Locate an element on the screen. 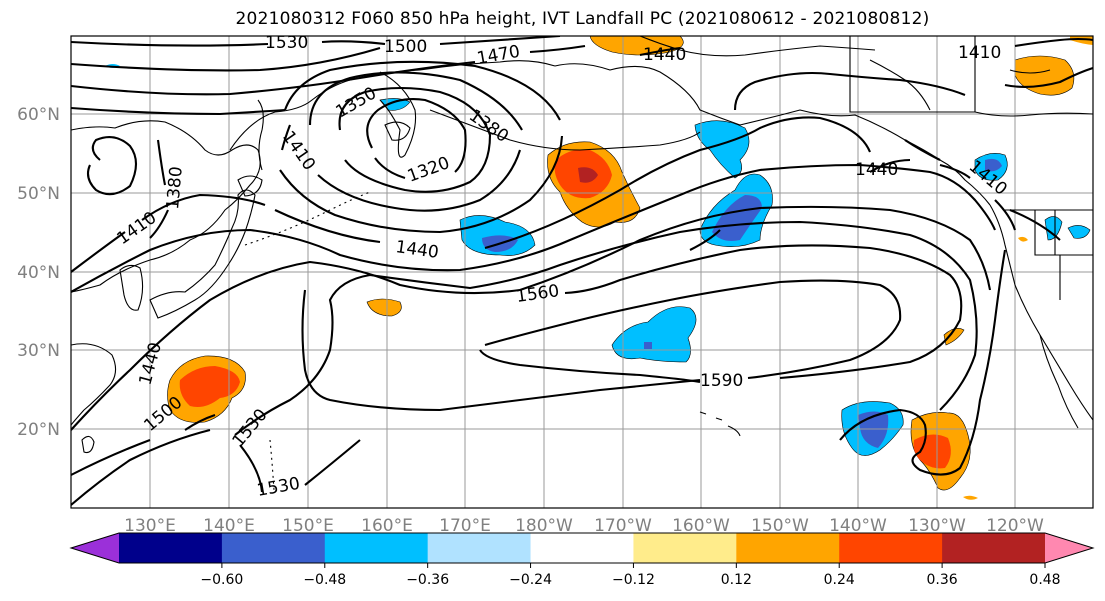 The height and width of the screenshot is (601, 1105). ivt-core-baja is located at coordinates (932, 451).